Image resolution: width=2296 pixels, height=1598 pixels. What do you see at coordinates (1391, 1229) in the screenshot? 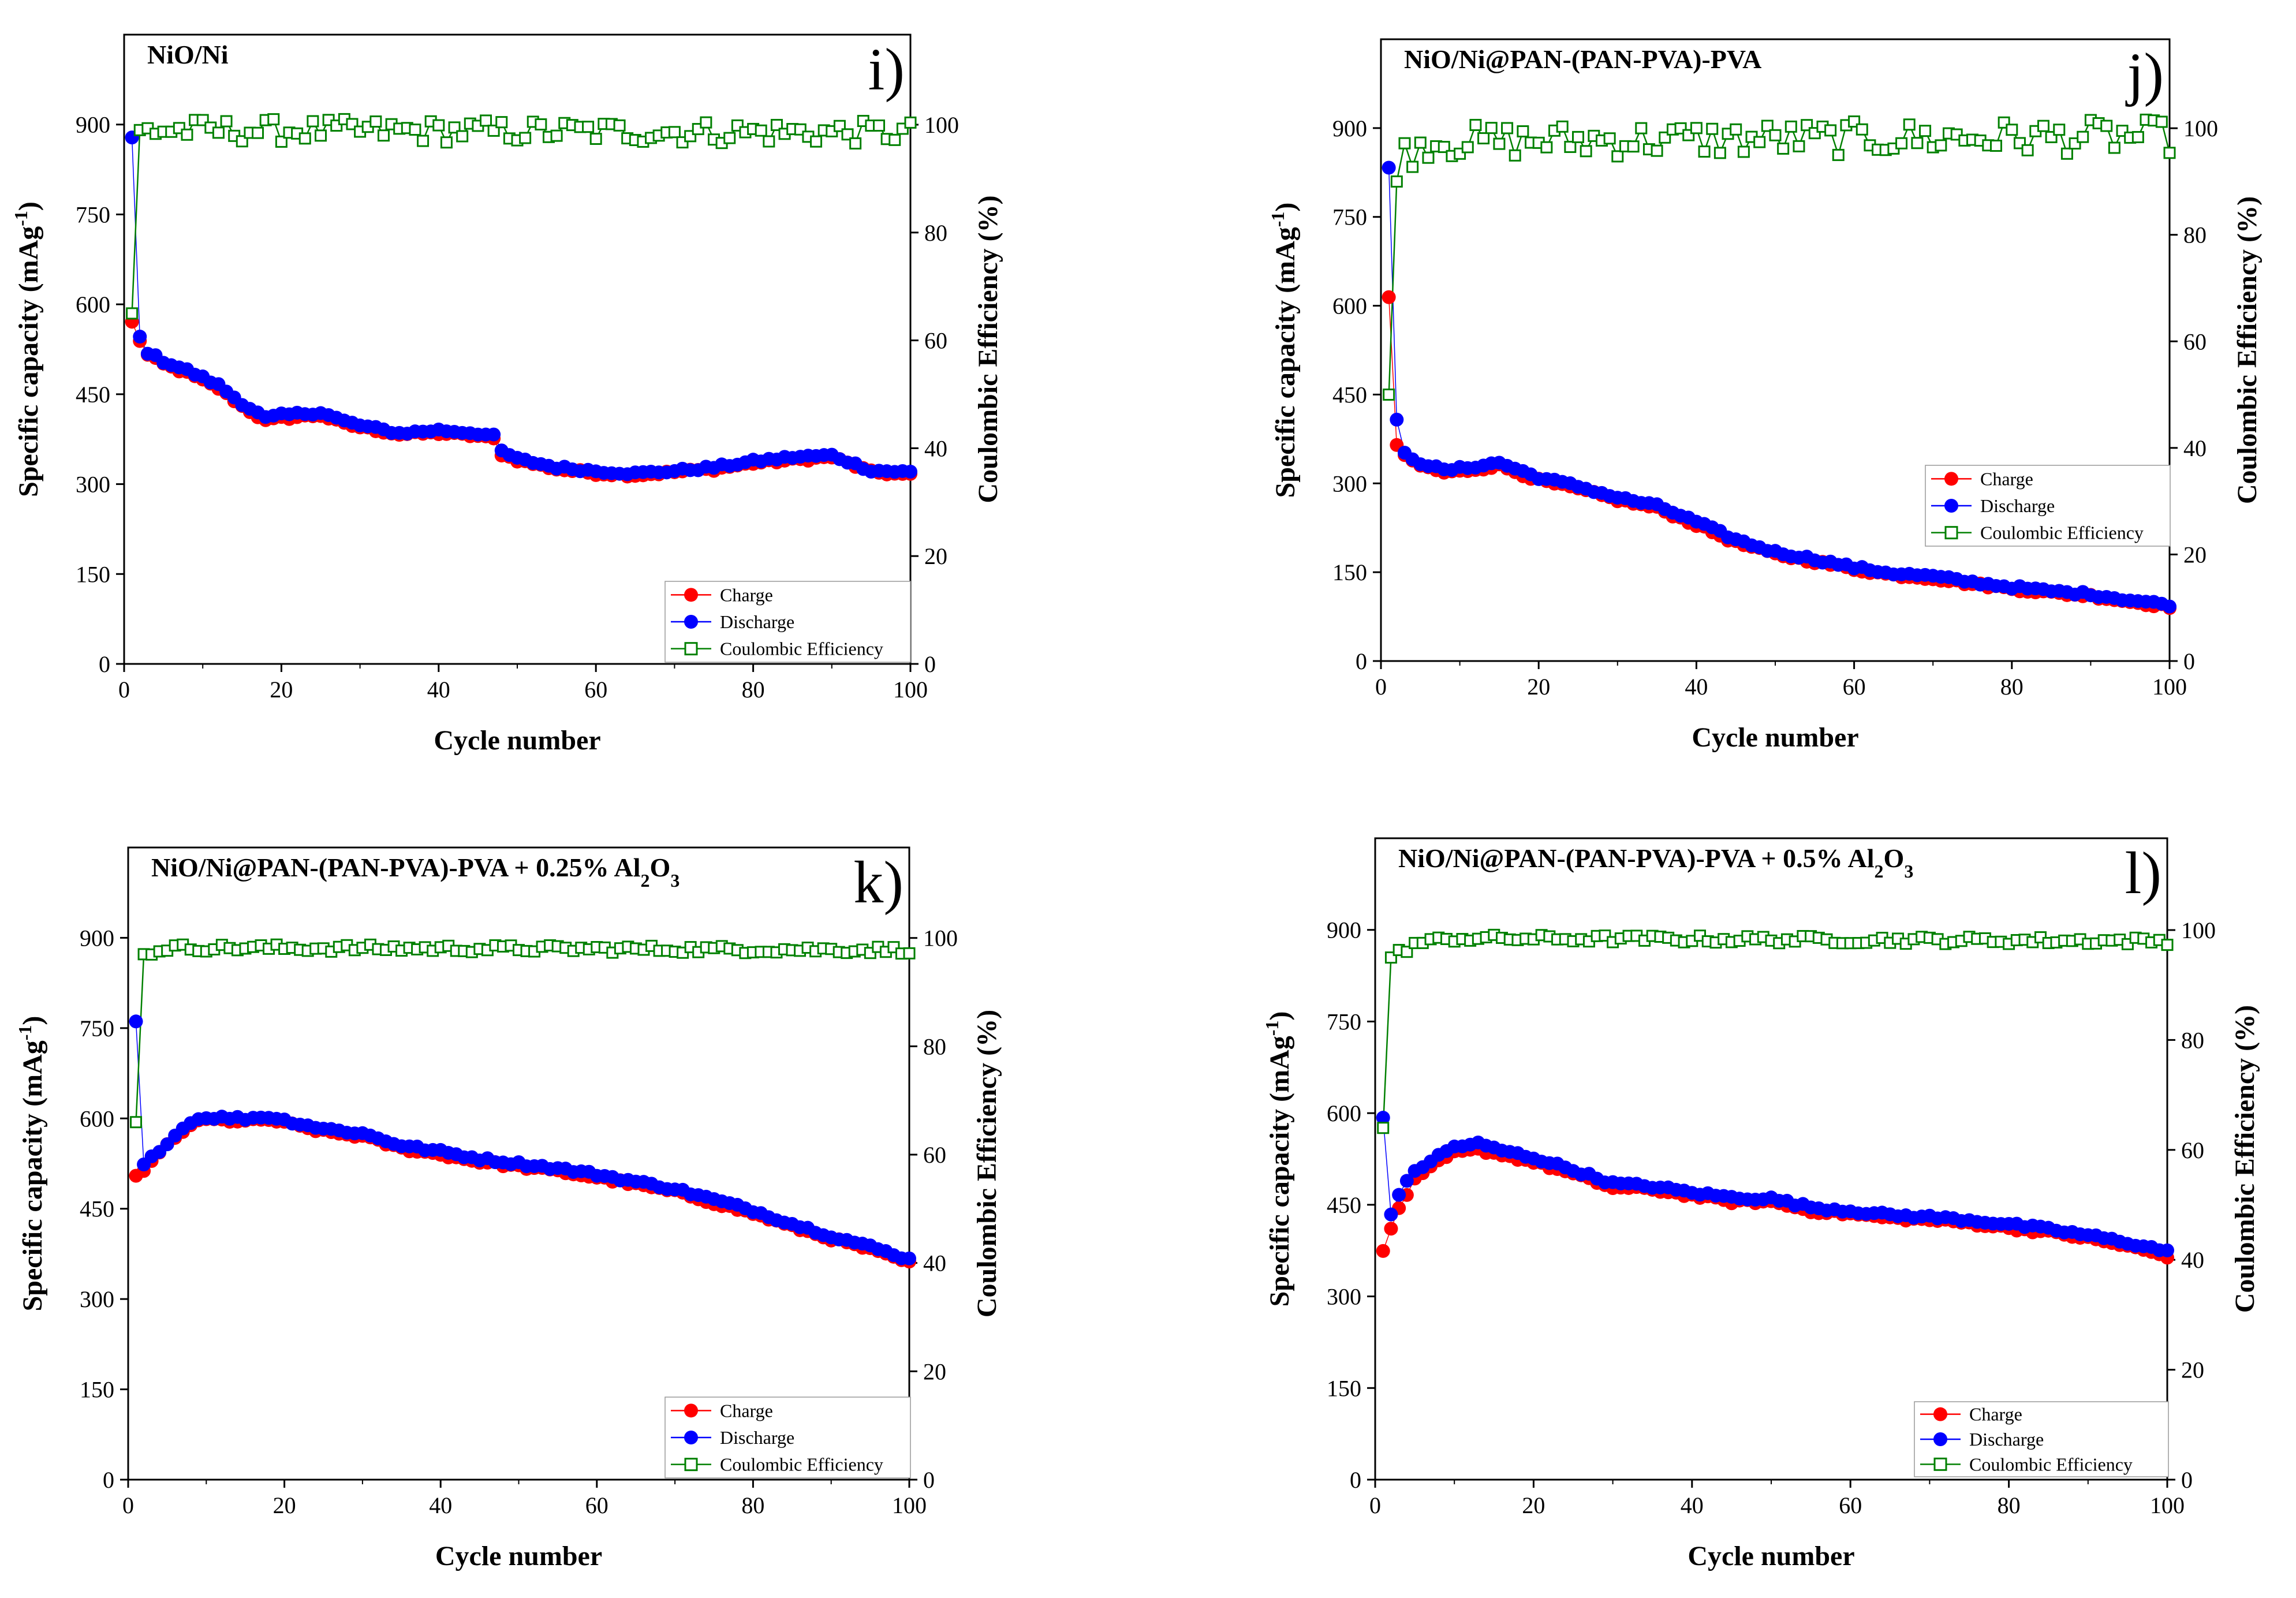
I see `charge-point` at bounding box center [1391, 1229].